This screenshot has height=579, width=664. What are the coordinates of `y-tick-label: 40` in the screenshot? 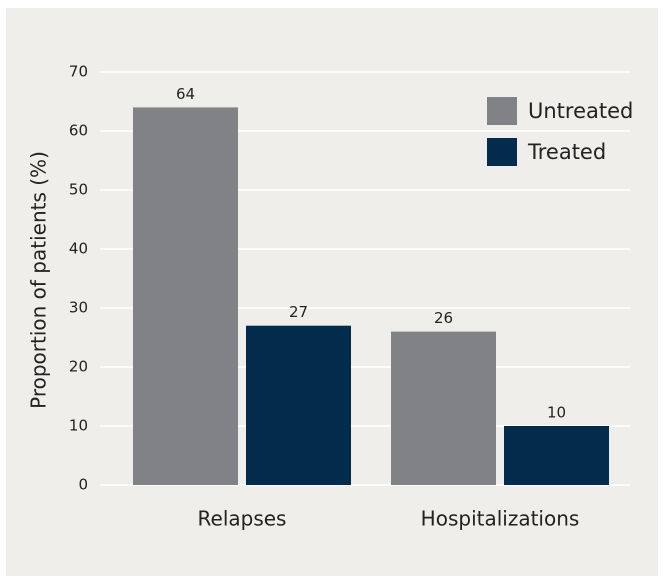 It's located at (78, 249).